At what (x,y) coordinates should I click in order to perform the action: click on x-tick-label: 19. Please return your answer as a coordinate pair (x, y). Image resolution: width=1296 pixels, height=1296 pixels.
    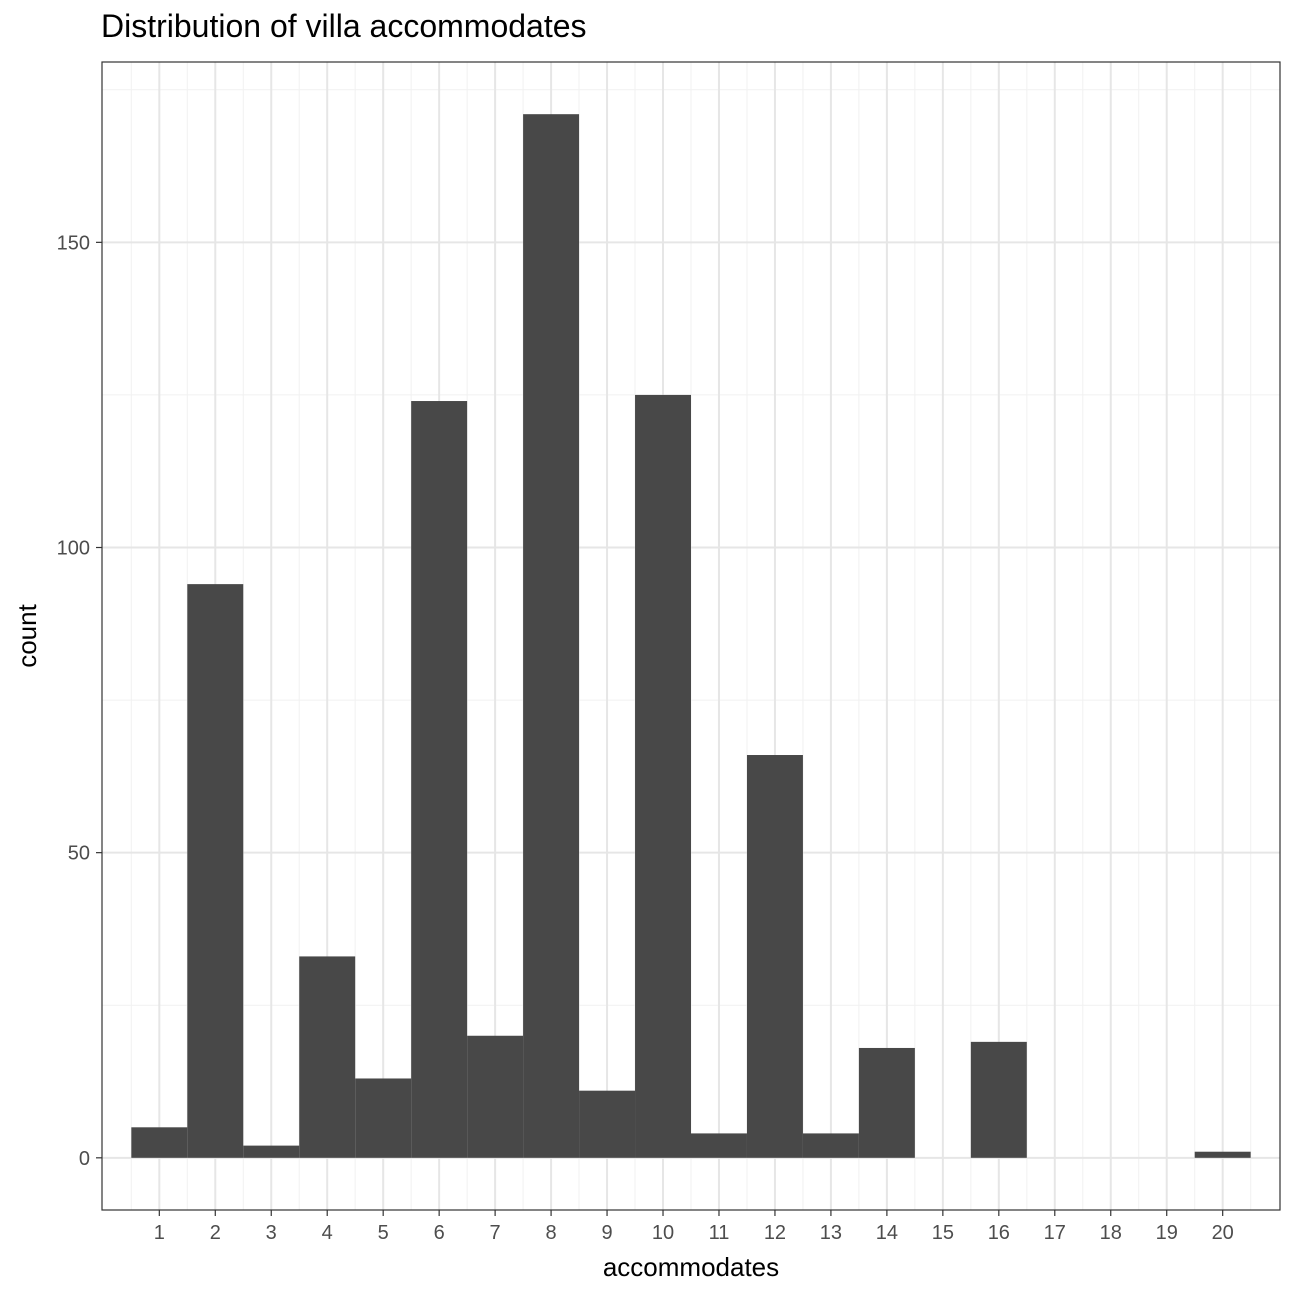
    Looking at the image, I should click on (1167, 1233).